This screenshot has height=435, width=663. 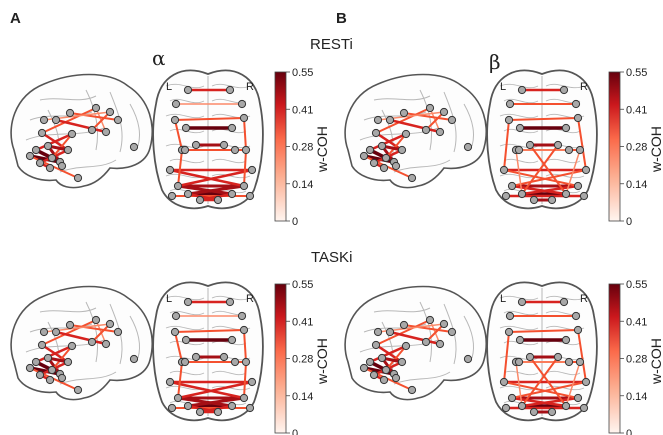 What do you see at coordinates (331, 257) in the screenshot?
I see `condition-title-task: TASKi` at bounding box center [331, 257].